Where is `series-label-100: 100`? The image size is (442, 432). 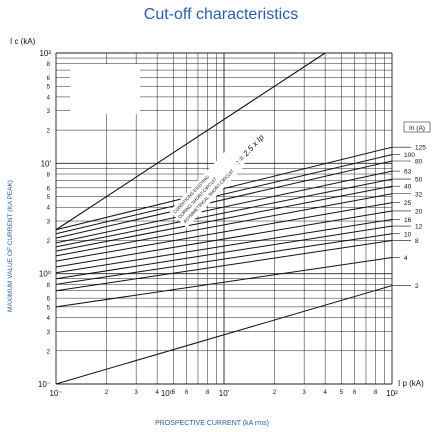
series-label-100: 100 is located at coordinates (409, 155).